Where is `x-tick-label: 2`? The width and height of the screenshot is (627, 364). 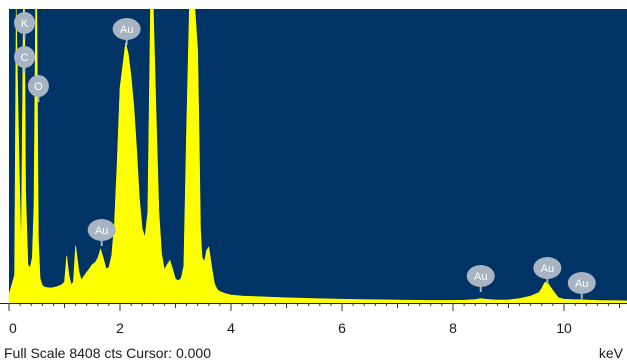 x-tick-label: 2 is located at coordinates (120, 328).